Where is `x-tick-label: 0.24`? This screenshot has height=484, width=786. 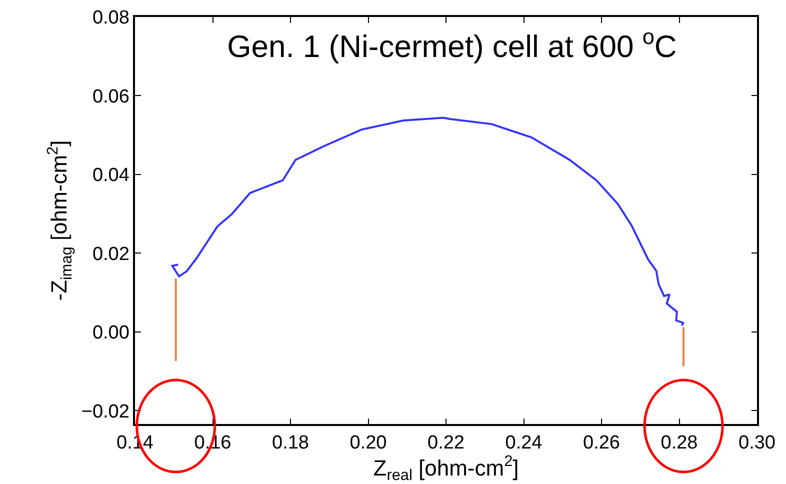
x-tick-label: 0.24 is located at coordinates (524, 443).